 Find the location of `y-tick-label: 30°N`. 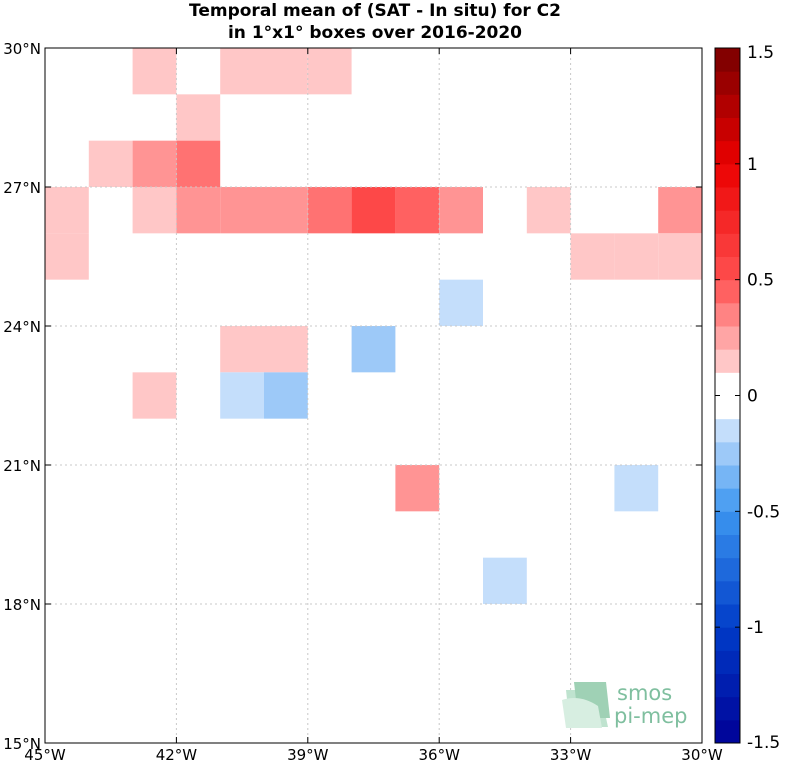

y-tick-label: 30°N is located at coordinates (22, 49).